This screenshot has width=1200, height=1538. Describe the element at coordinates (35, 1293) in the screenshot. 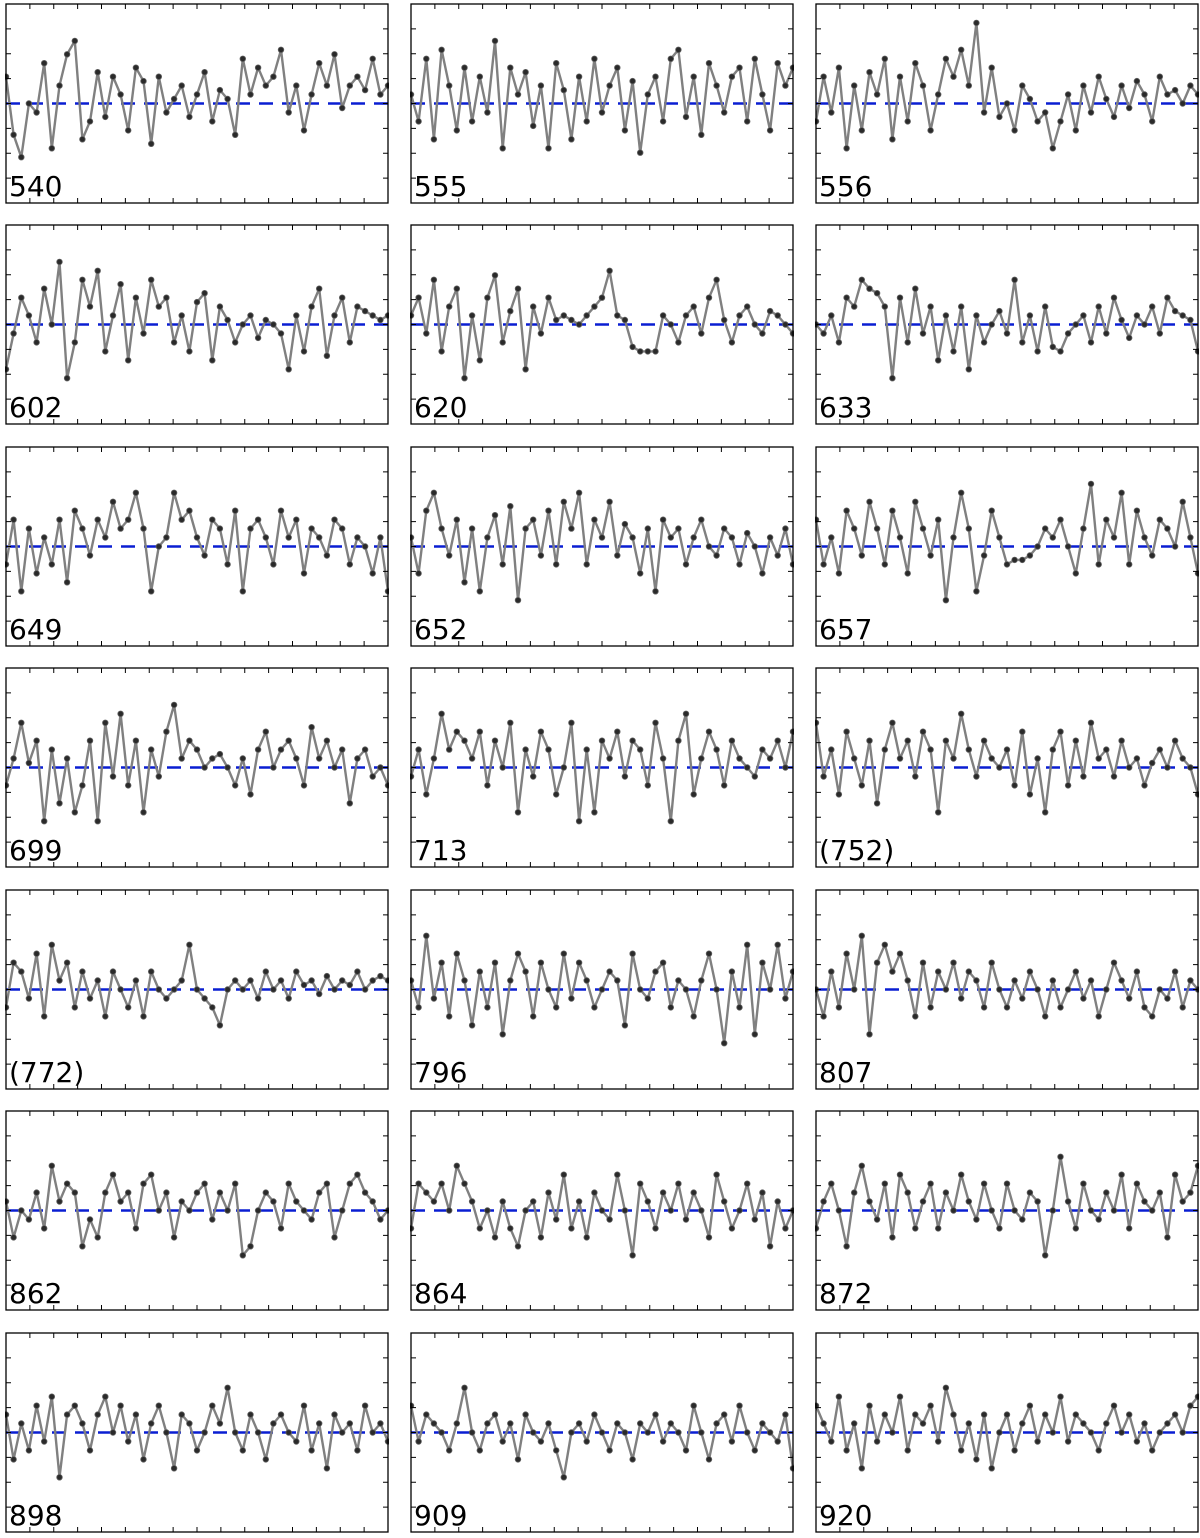

I see `panel-label: 862` at that location.